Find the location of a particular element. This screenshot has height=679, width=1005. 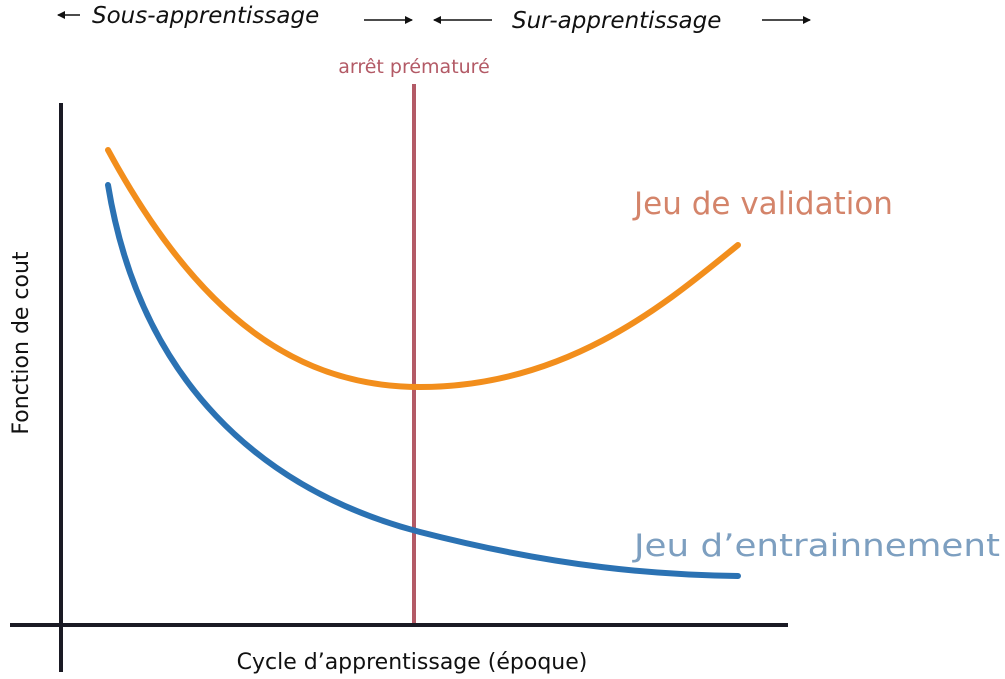

underfit-label: Sous-apprentissage is located at coordinates (205, 16).